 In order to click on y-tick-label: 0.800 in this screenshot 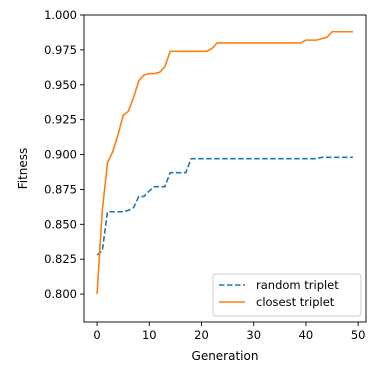, I will do `click(60, 294)`.